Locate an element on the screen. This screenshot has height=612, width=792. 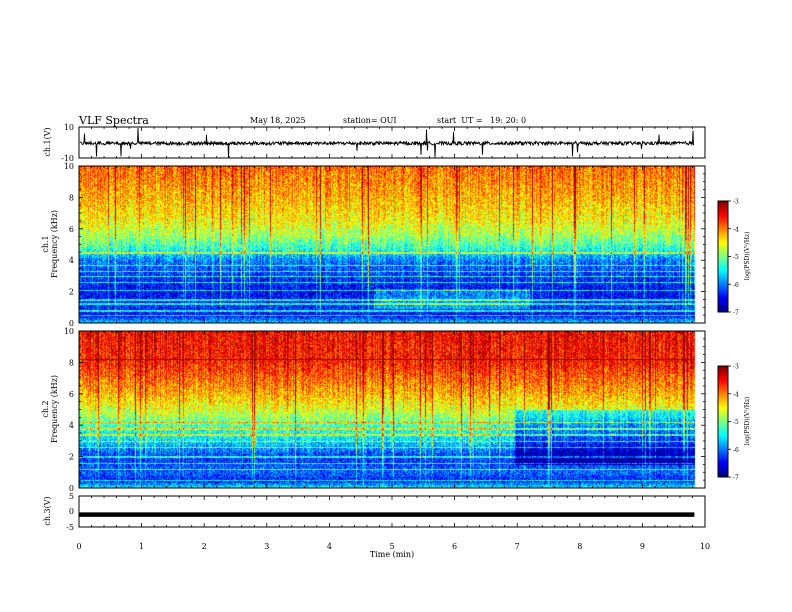
ch3-ytick-mid: 0 is located at coordinates (71, 511).